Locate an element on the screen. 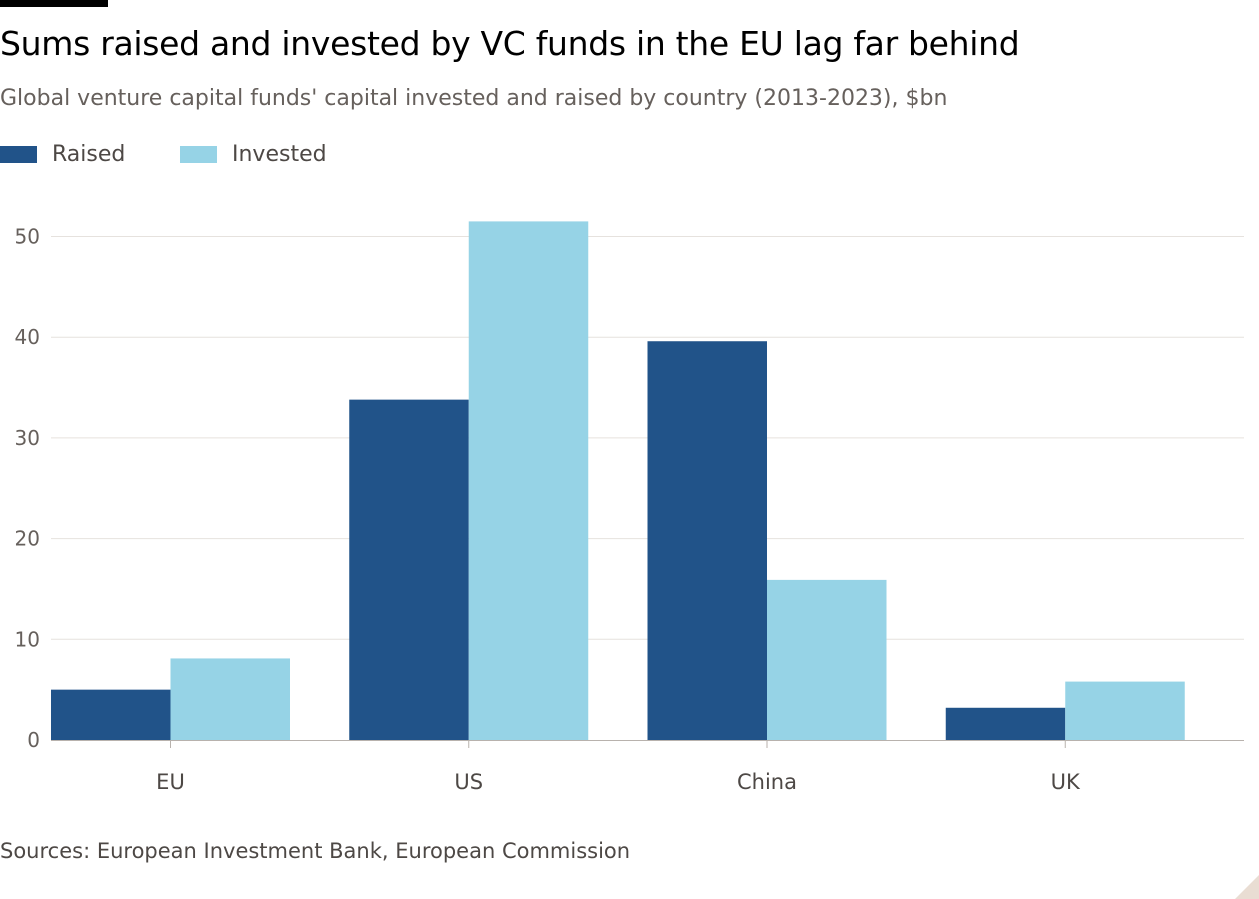 Image resolution: width=1259 pixels, height=899 pixels. x-tick-label-uk: UK is located at coordinates (1066, 782).